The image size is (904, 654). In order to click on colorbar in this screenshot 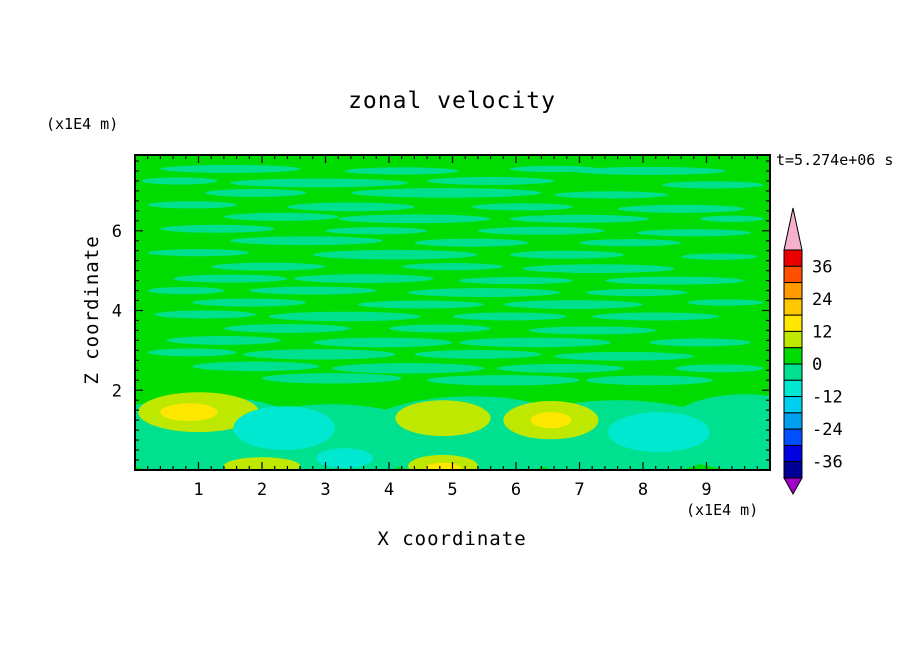, I will do `click(793, 351)`.